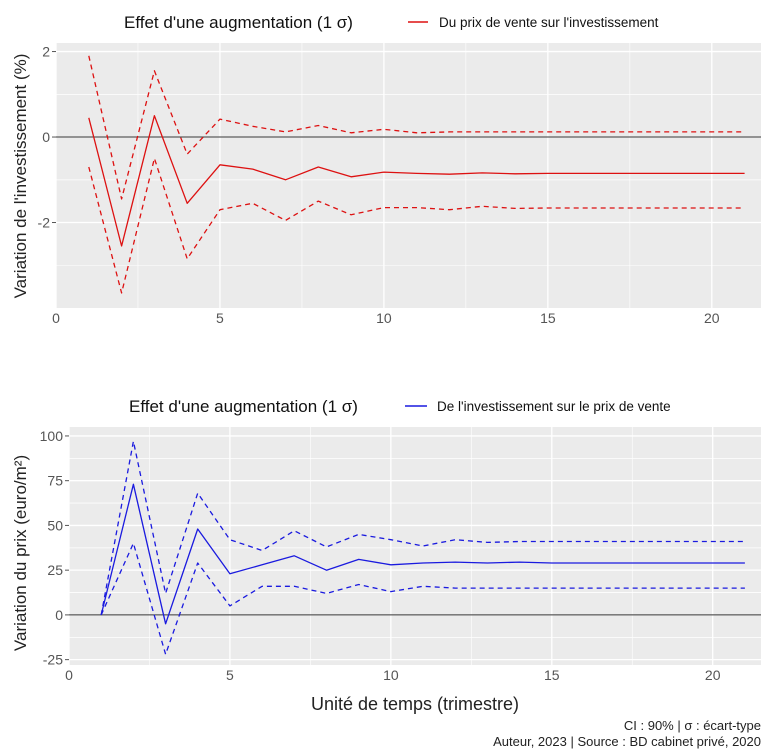  Describe the element at coordinates (554, 406) in the screenshot. I see `chart-2-legend-label: De l'investissement sur le prix de vente` at that location.